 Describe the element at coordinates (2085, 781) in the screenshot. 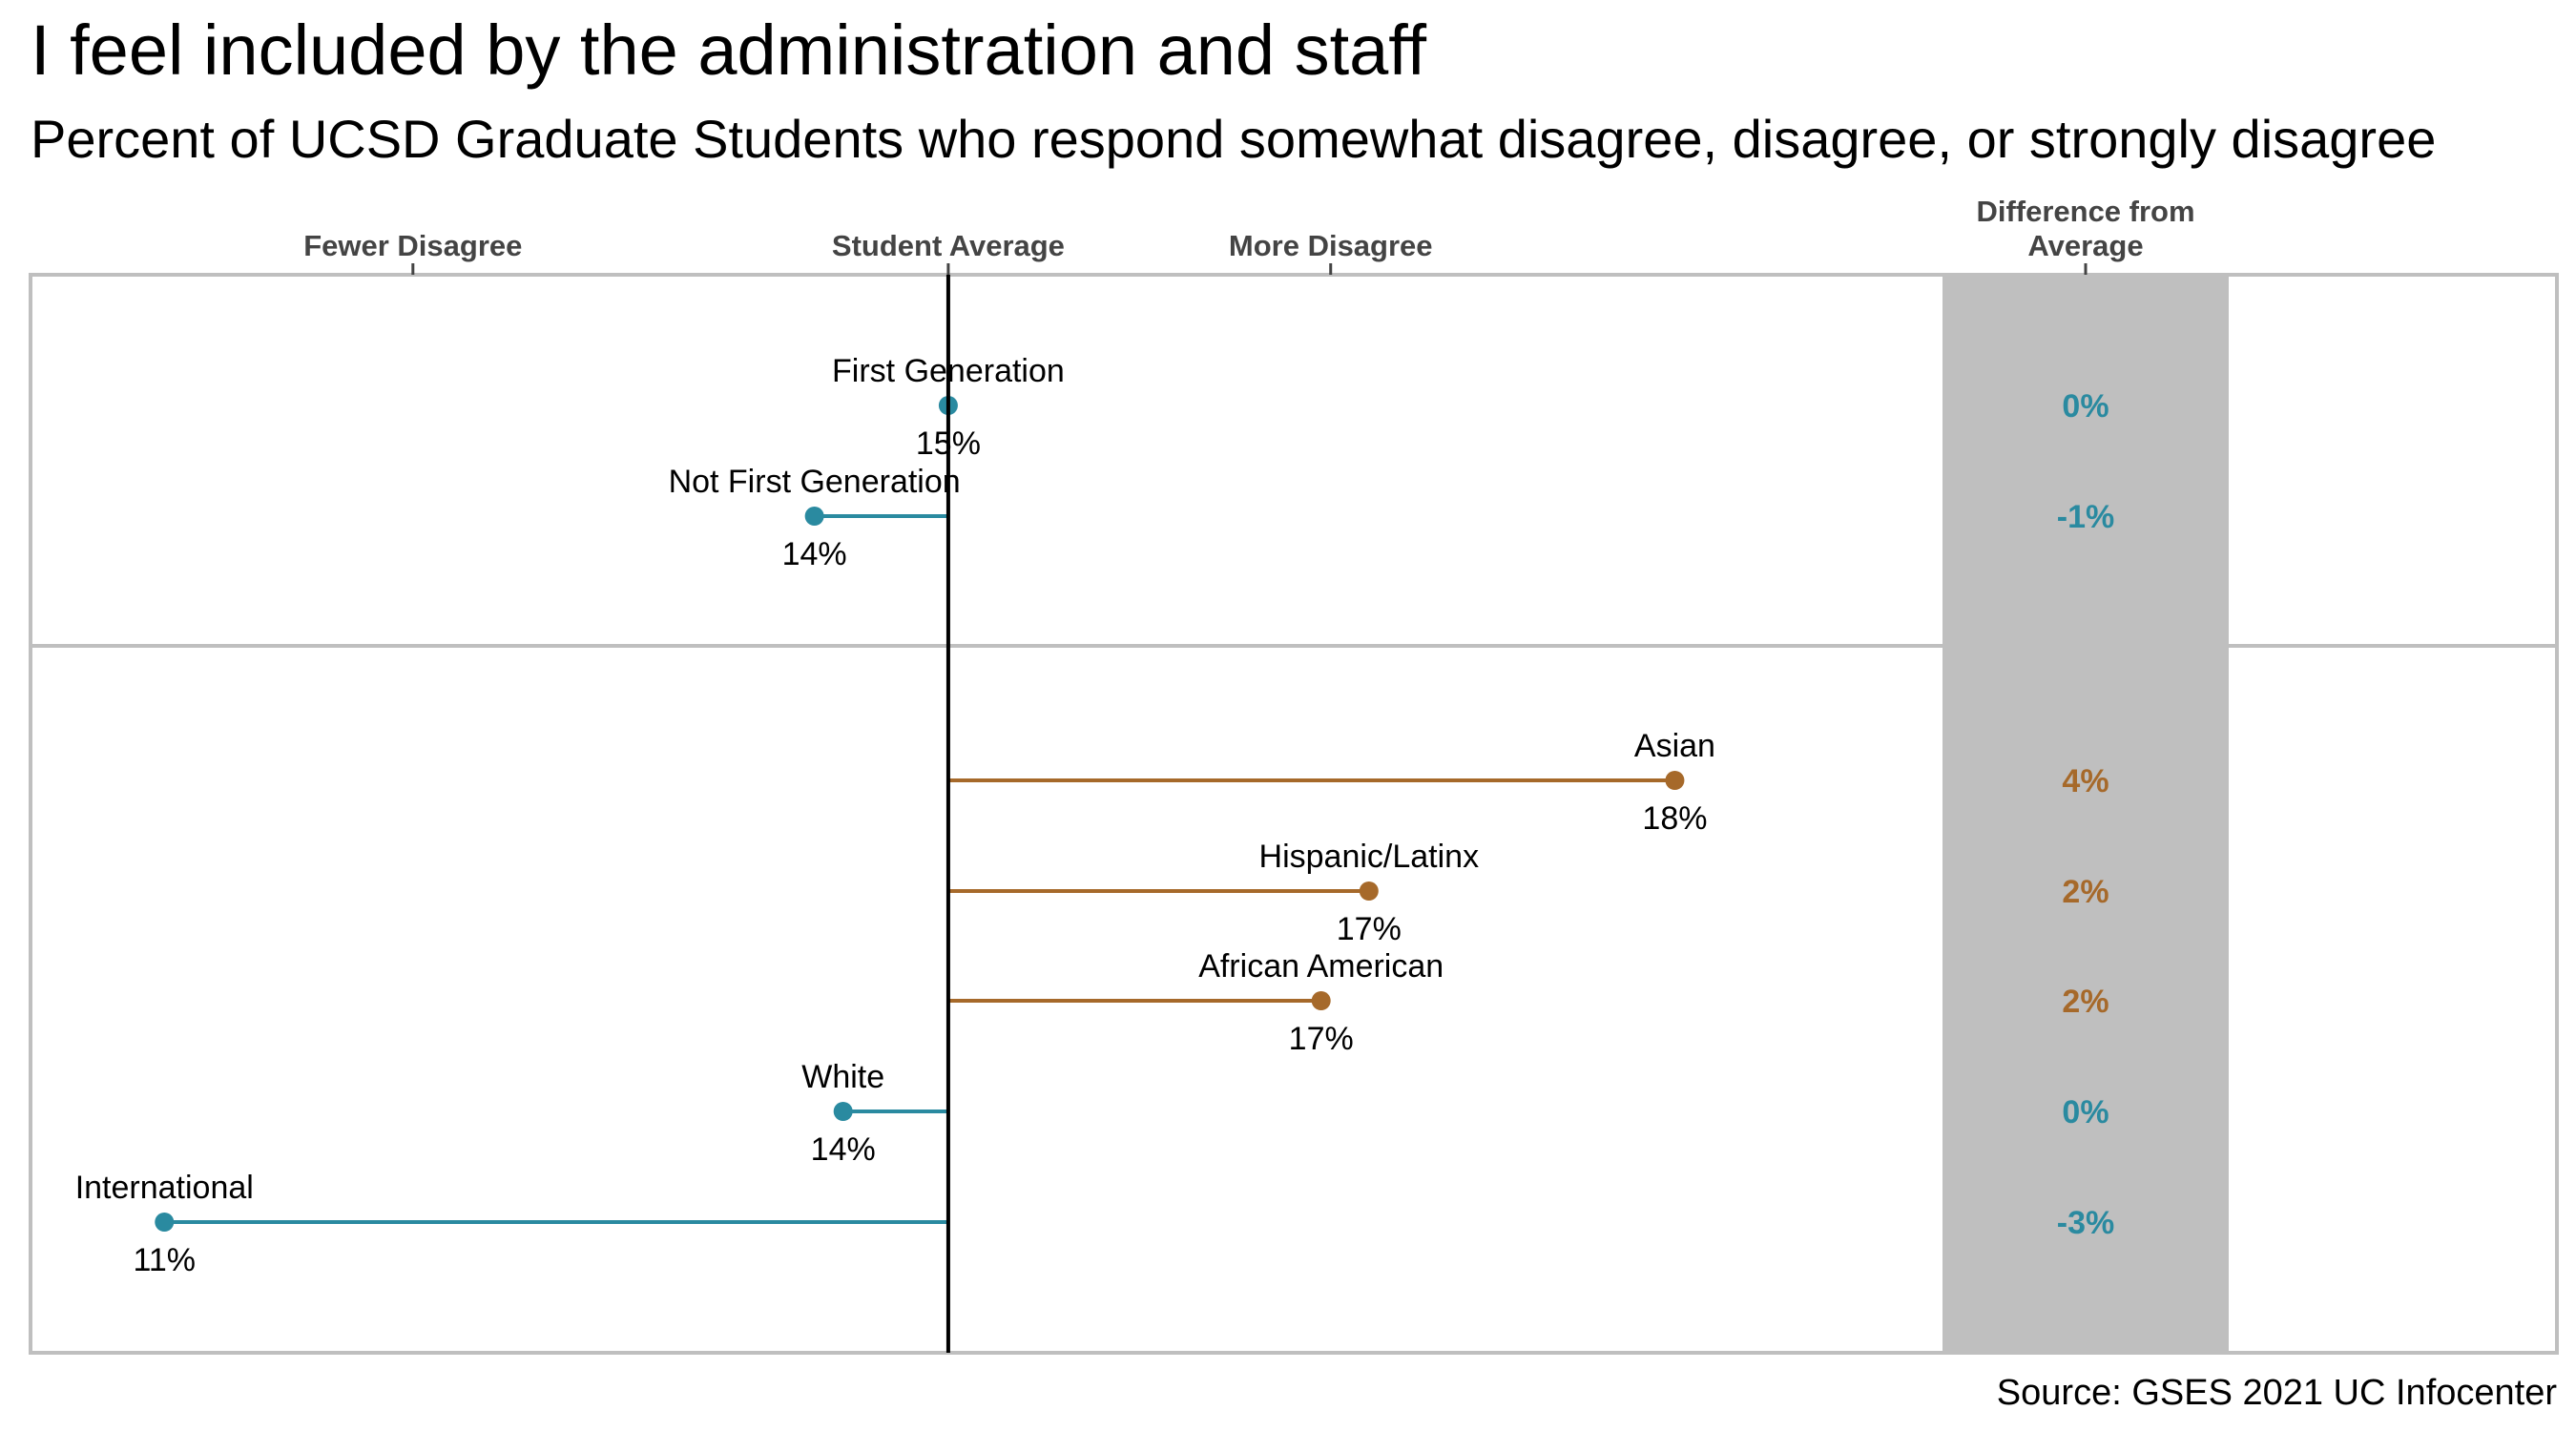

I see `difference-value: 4%` at that location.